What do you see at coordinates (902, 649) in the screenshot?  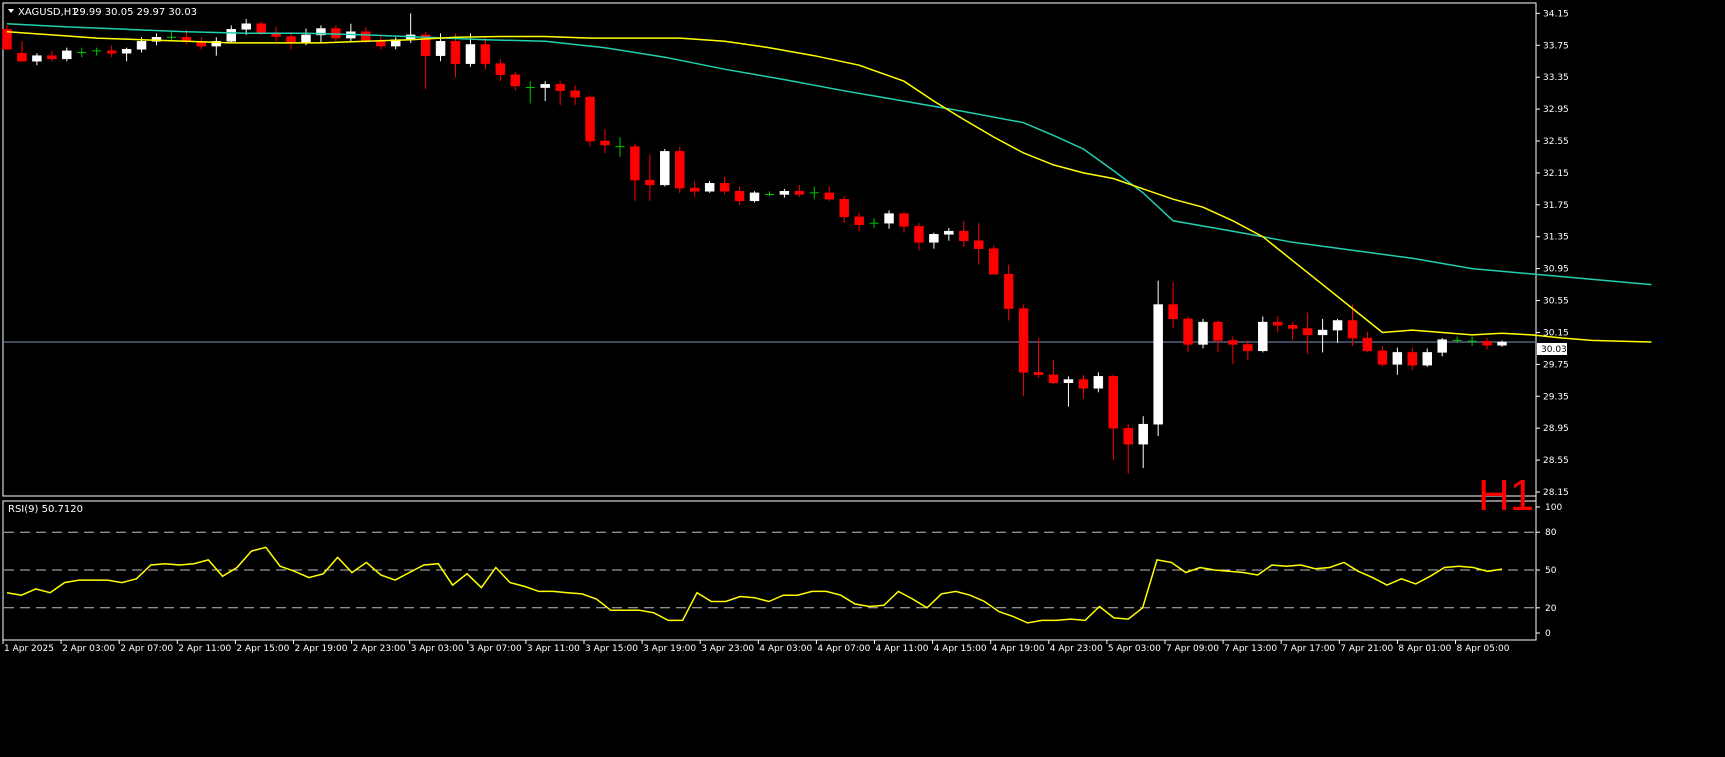 I see `time-tick-label: 4 Apr 11:00` at bounding box center [902, 649].